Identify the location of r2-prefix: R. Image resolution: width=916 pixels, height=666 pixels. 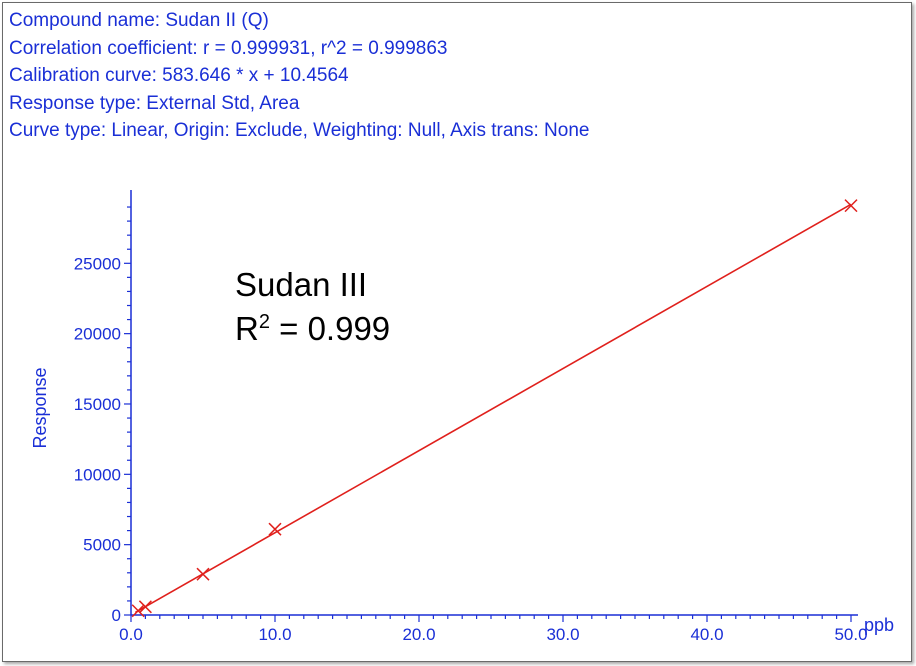
(247, 328).